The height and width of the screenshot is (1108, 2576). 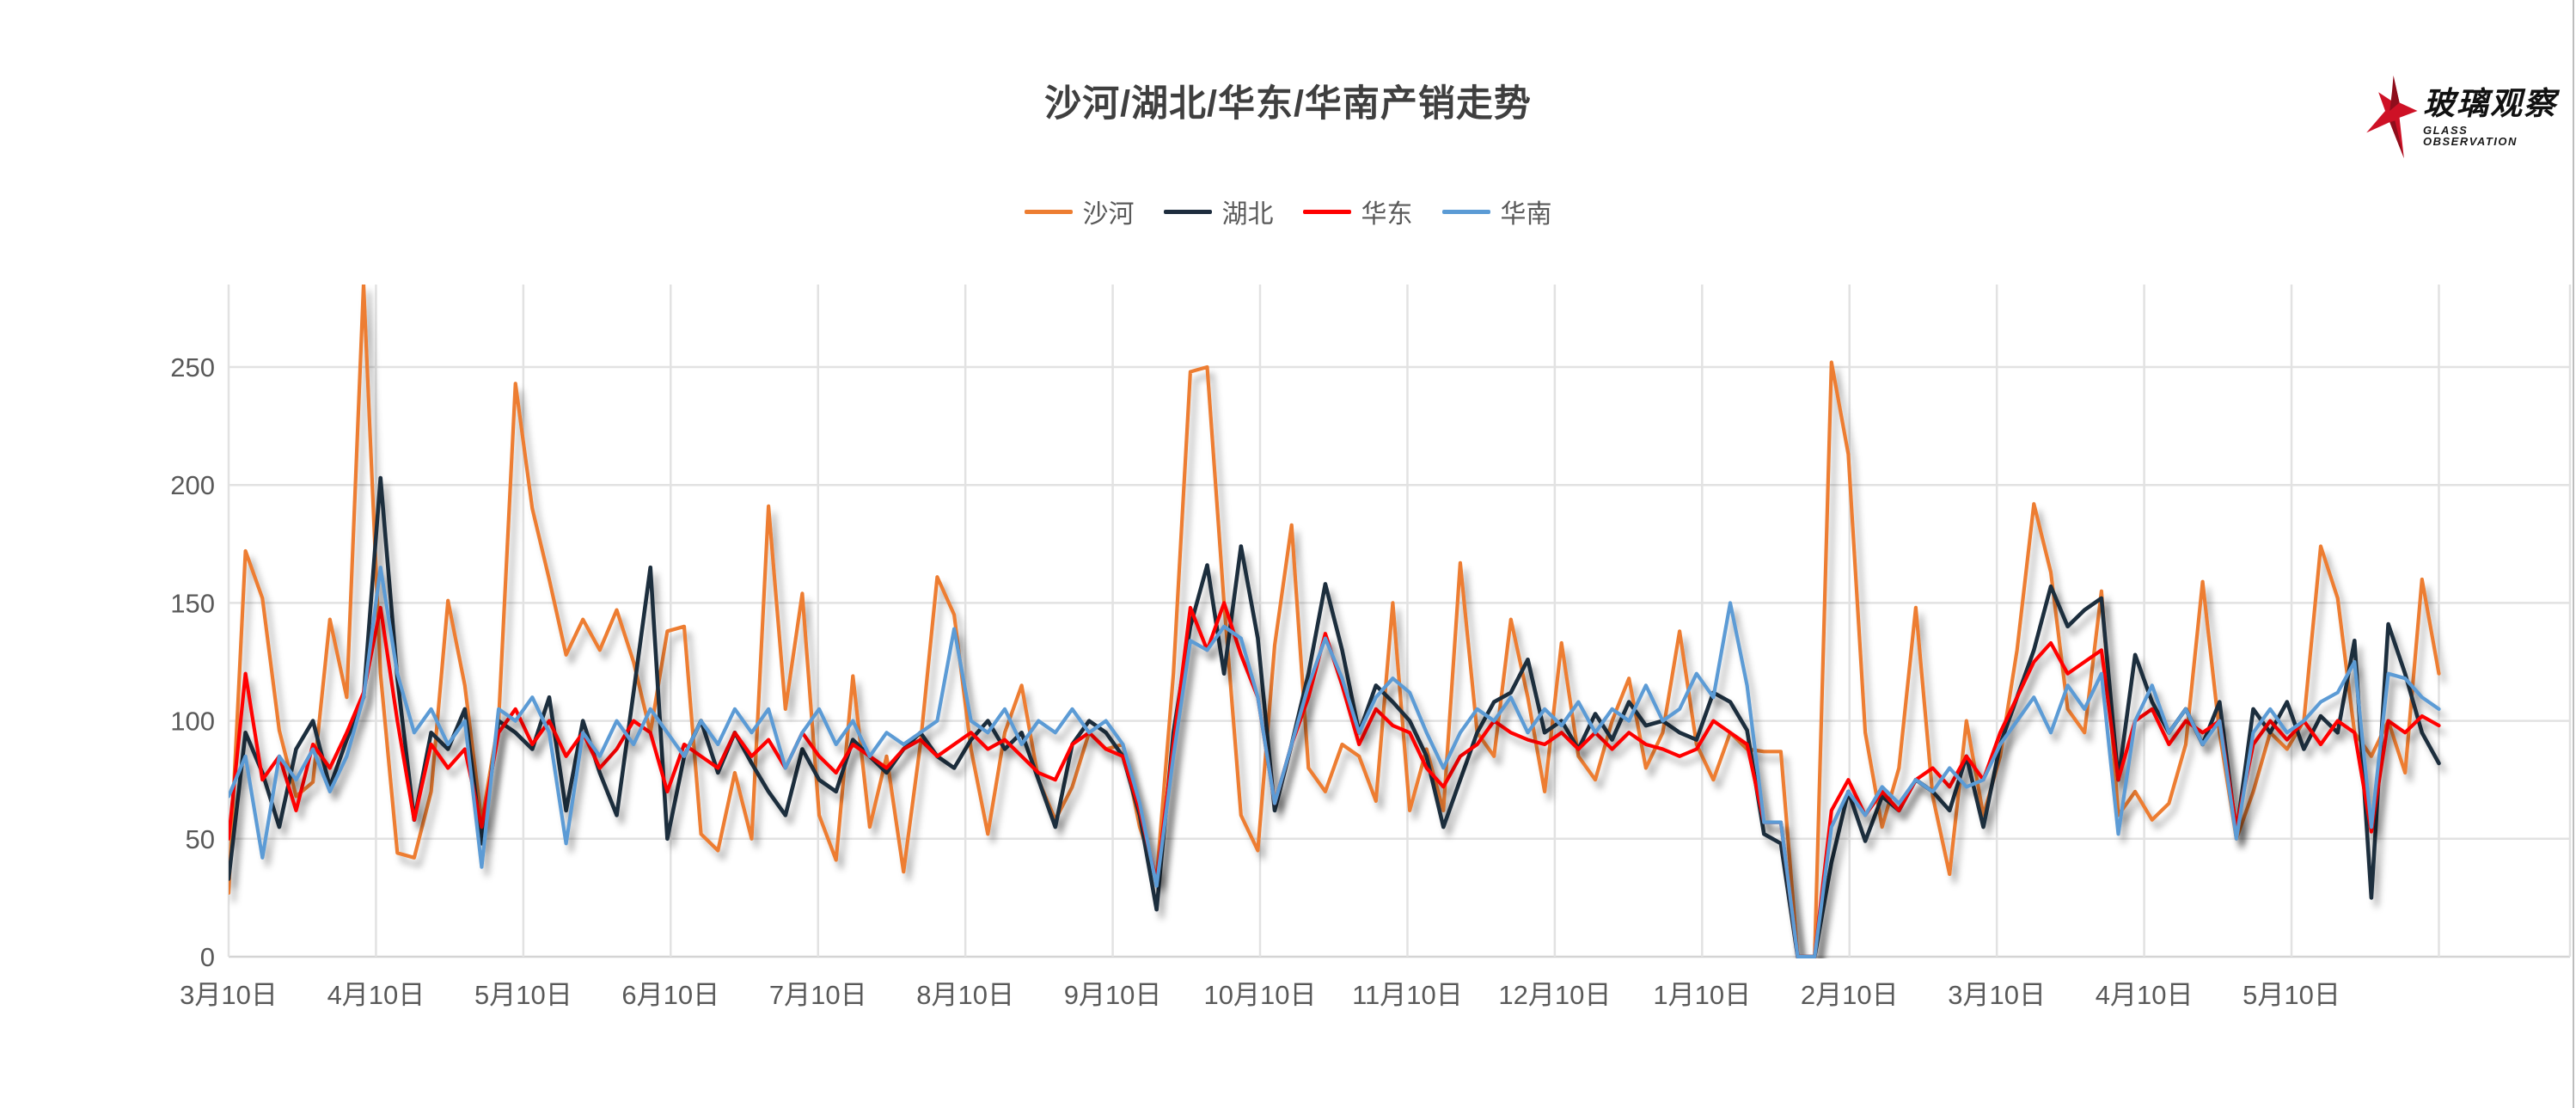 I want to click on x-axis-tick-label: 9月10日, so click(x=1113, y=995).